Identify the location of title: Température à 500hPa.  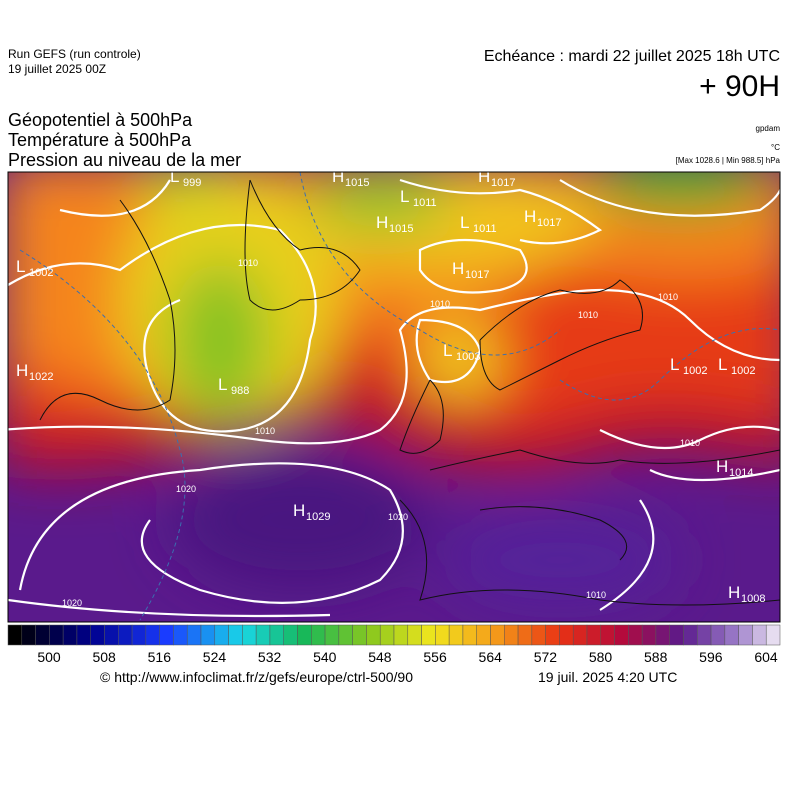
(100, 140).